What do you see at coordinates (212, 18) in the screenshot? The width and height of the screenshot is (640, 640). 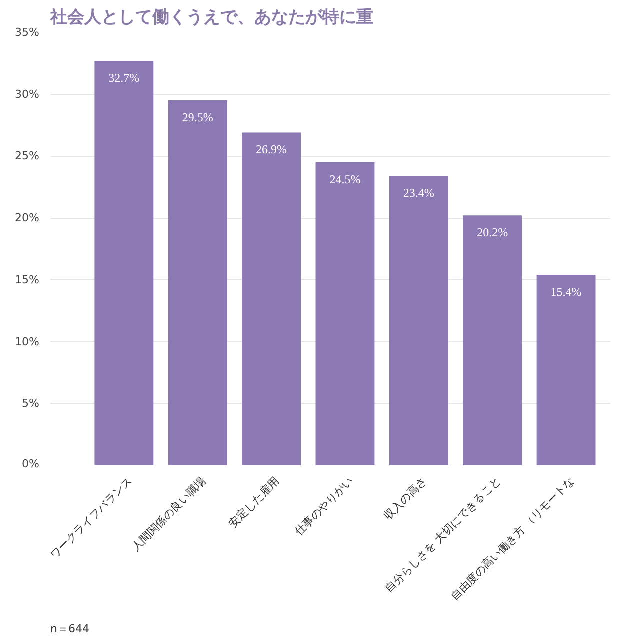 I see `chart-title: 社会人として働くうえで、あなたが特に重` at bounding box center [212, 18].